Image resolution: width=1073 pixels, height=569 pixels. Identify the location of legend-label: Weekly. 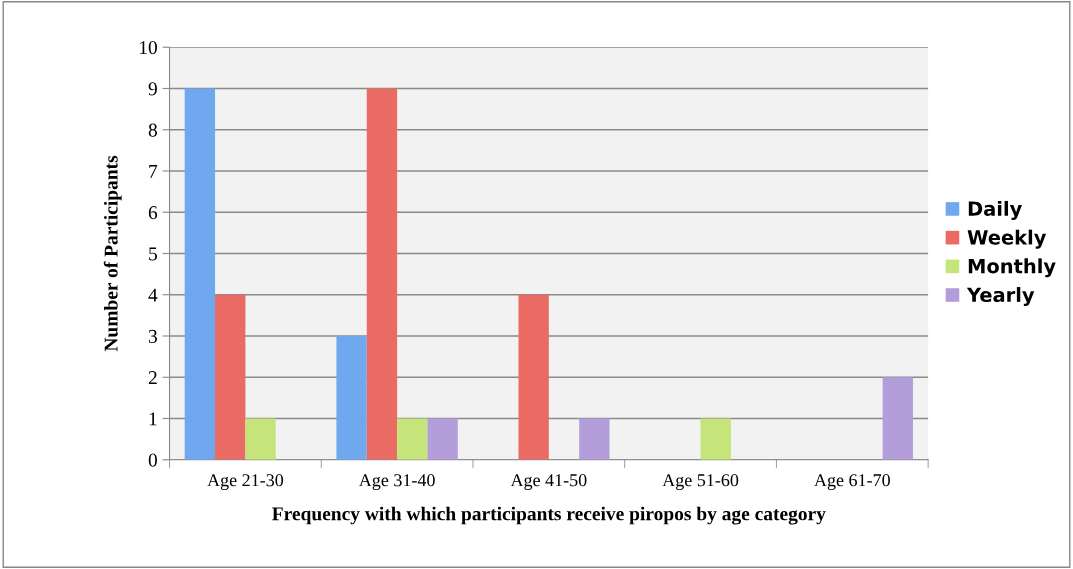
(1007, 239).